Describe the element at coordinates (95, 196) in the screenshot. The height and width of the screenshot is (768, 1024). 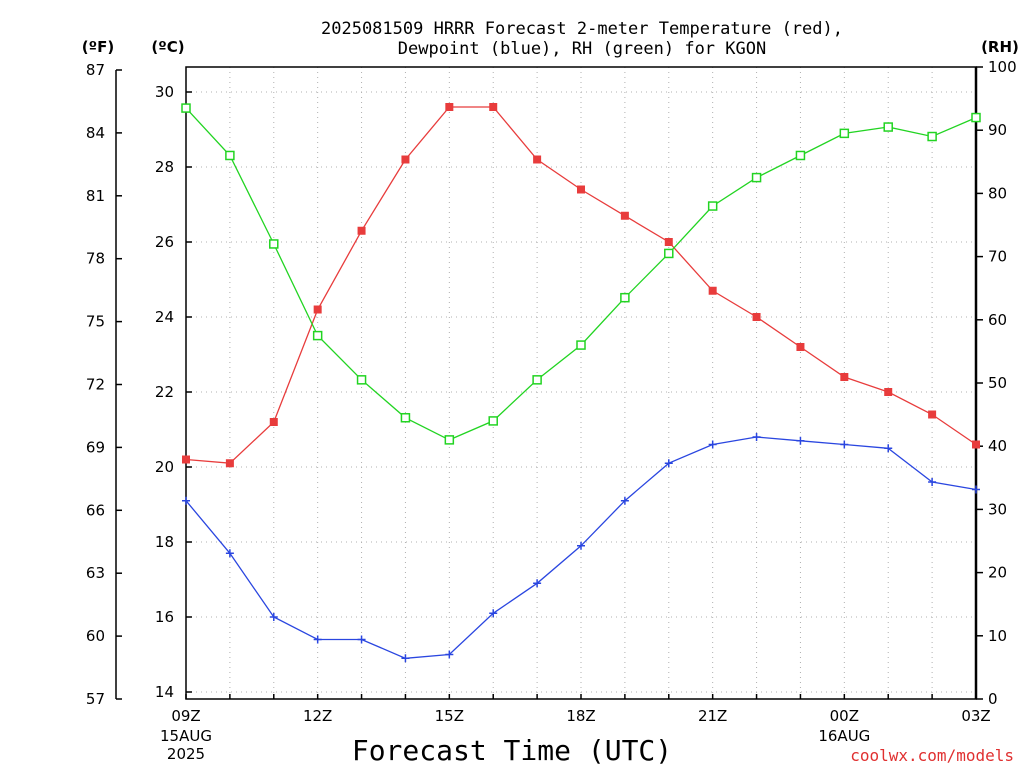
I see `f-tick-label: 81` at that location.